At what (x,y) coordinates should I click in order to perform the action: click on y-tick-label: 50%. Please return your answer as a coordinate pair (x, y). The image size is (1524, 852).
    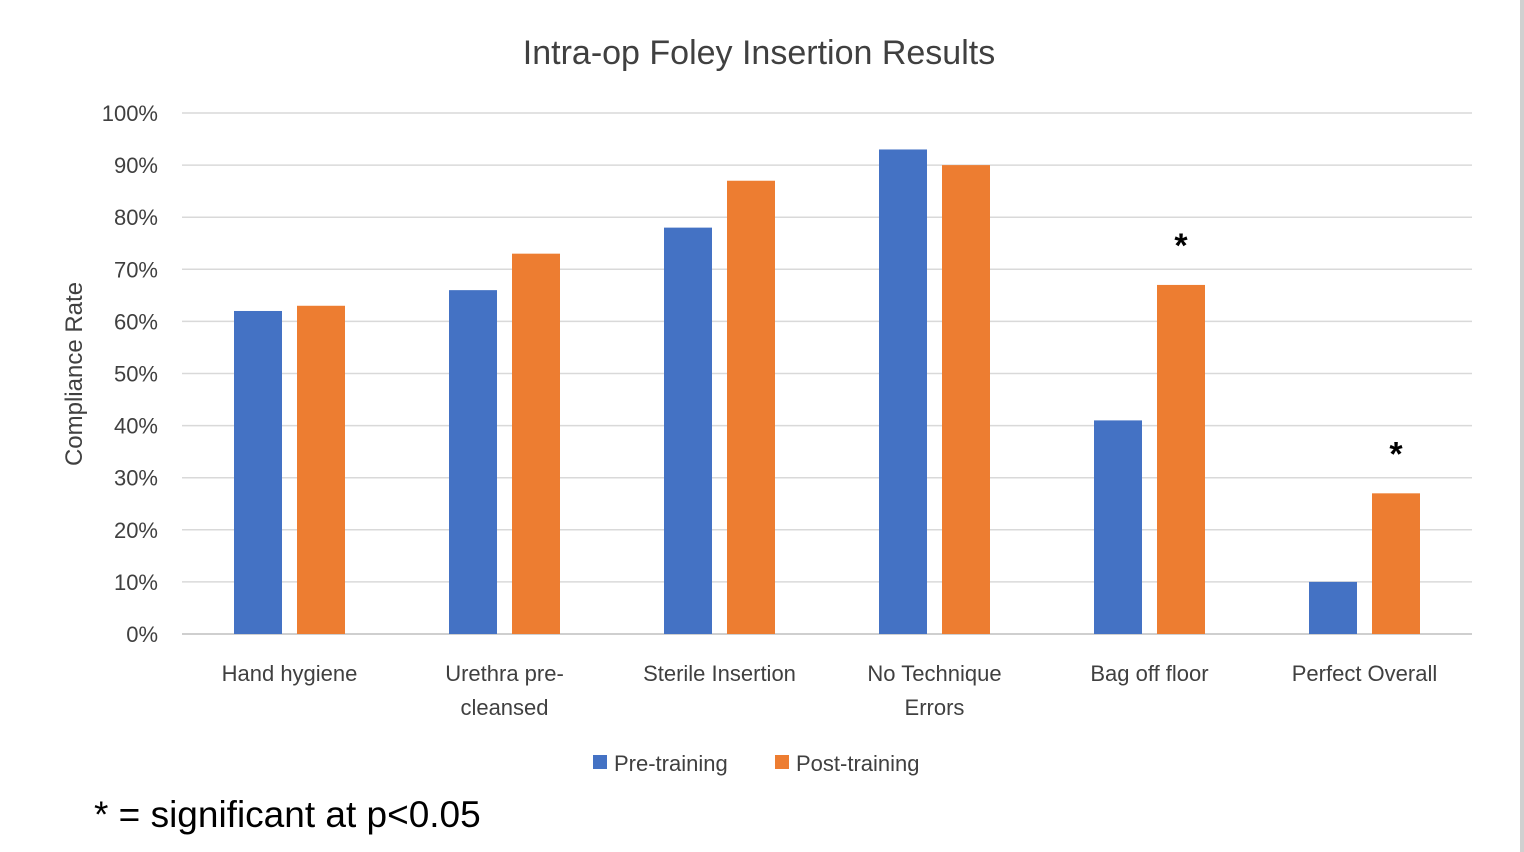
    Looking at the image, I should click on (136, 374).